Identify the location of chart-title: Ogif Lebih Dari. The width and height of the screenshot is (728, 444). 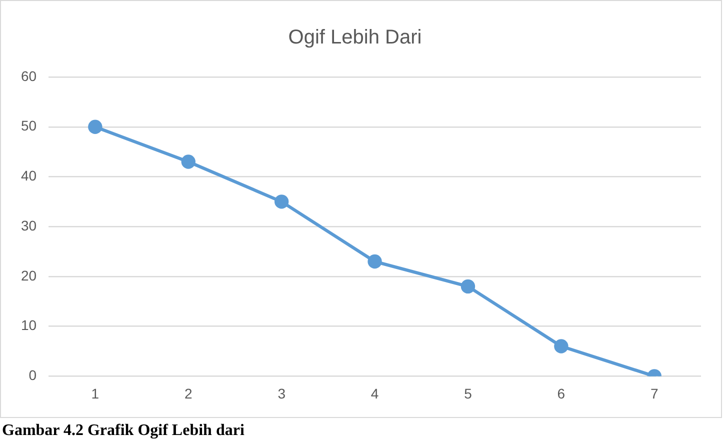
(355, 37).